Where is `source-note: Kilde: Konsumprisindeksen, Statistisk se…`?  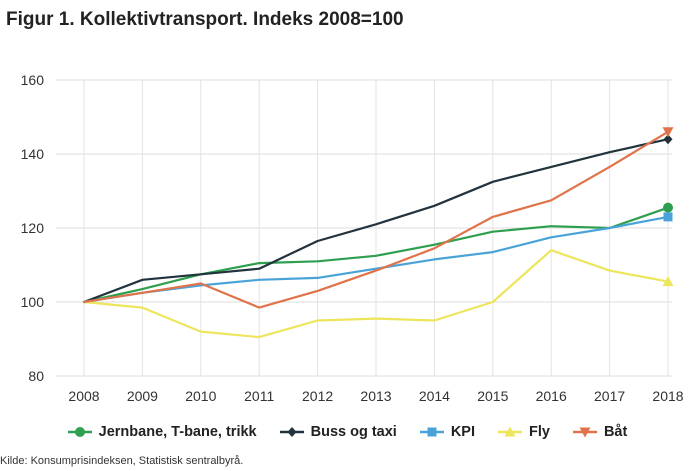 source-note: Kilde: Konsumprisindeksen, Statistisk se… is located at coordinates (122, 461).